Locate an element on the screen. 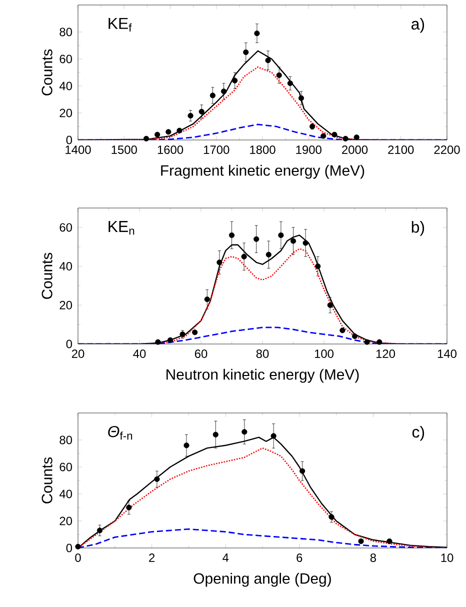 This screenshot has height=607, width=466. x-tick-label: 2100 is located at coordinates (401, 150).